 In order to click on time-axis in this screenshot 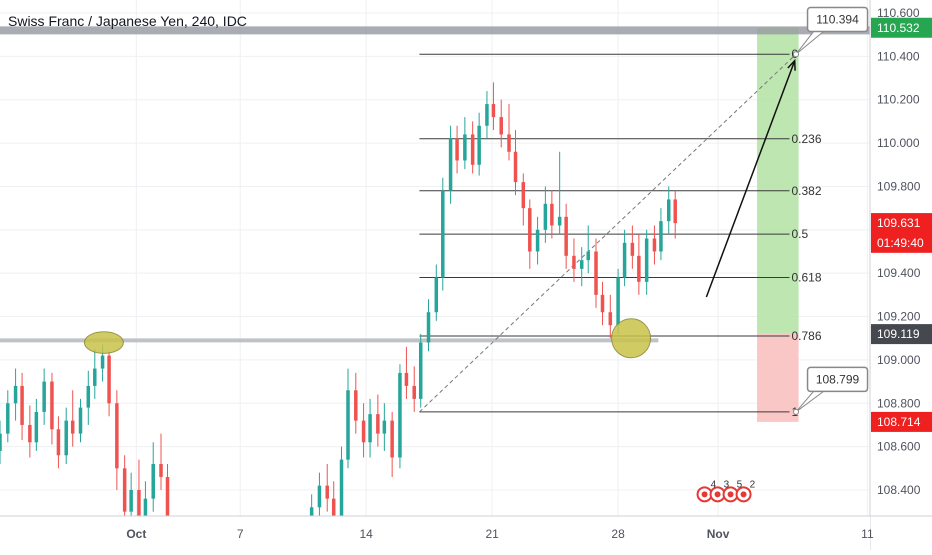, I will do `click(435, 533)`.